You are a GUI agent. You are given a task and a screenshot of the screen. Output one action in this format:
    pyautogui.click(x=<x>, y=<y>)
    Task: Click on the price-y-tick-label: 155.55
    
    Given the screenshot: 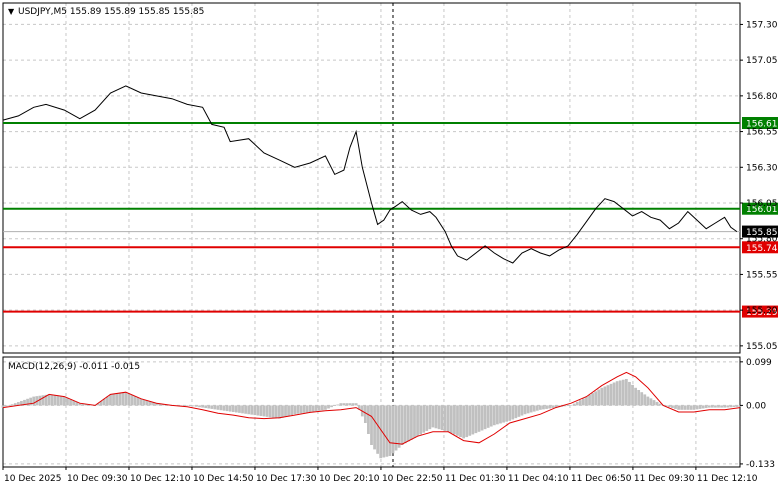 What is the action you would take?
    pyautogui.click(x=762, y=275)
    